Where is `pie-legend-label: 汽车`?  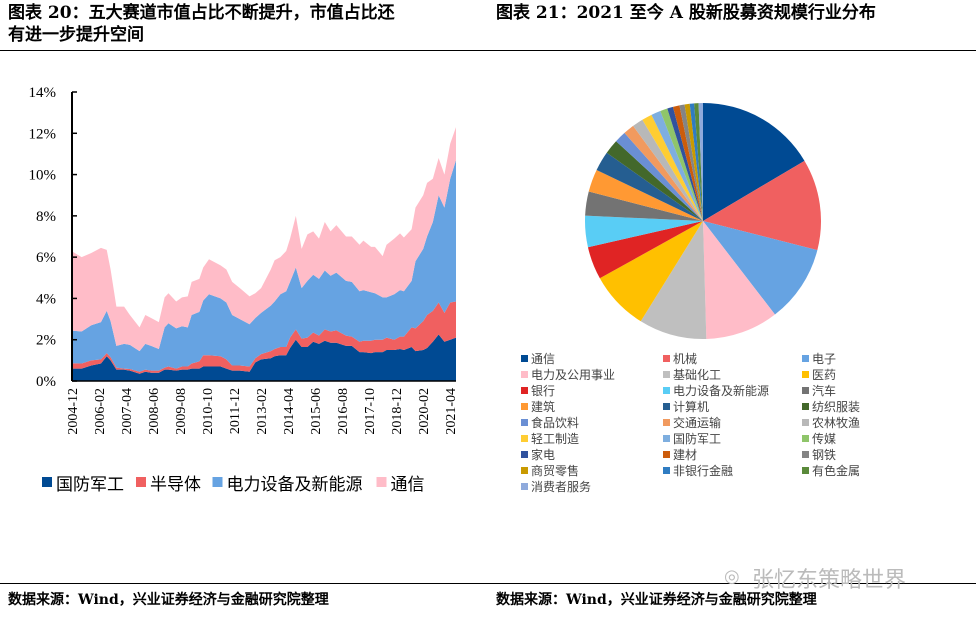 pie-legend-label: 汽车 is located at coordinates (824, 390).